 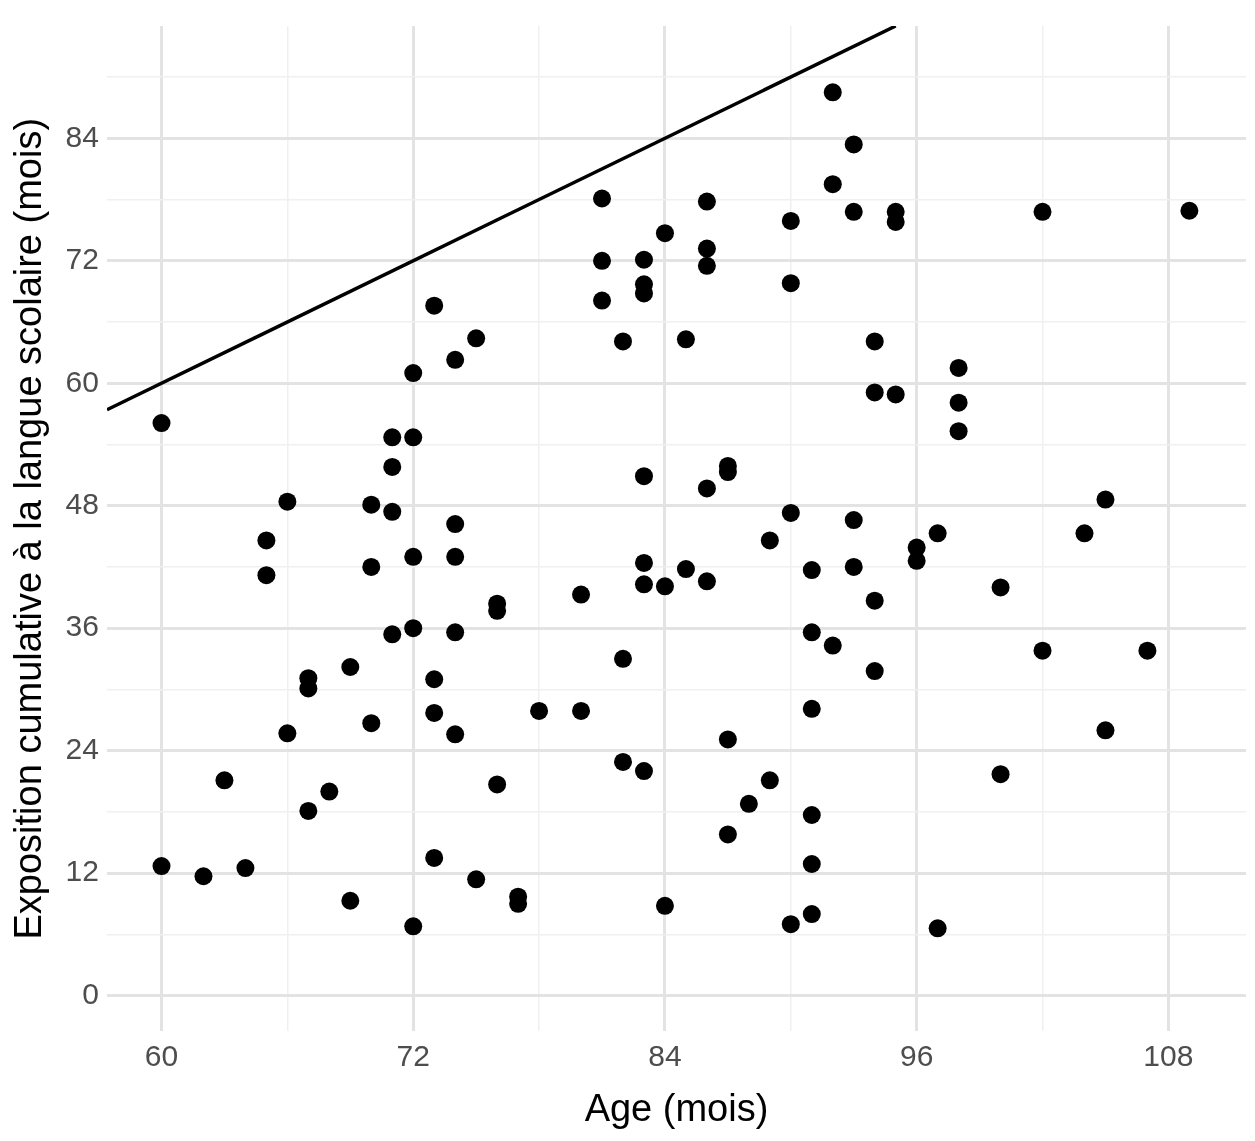 I want to click on y-tick-label: 84, so click(x=82, y=136).